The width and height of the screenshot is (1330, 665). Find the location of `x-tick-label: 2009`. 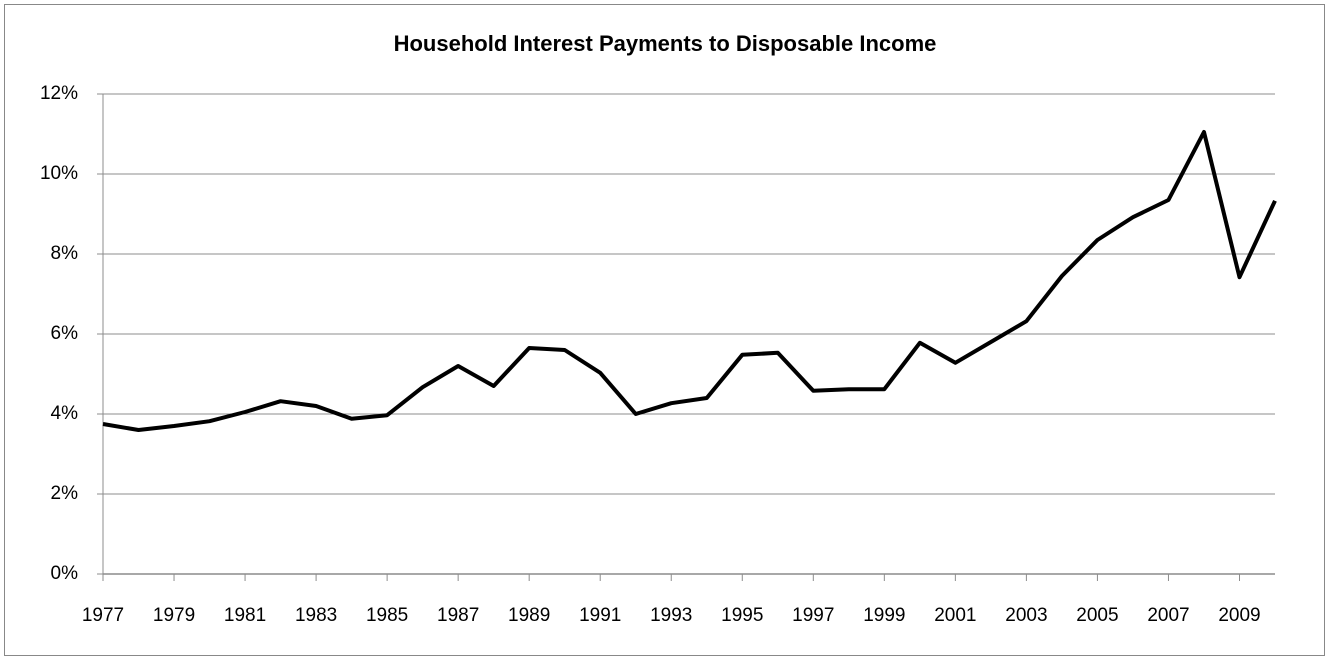

x-tick-label: 2009 is located at coordinates (1239, 615).